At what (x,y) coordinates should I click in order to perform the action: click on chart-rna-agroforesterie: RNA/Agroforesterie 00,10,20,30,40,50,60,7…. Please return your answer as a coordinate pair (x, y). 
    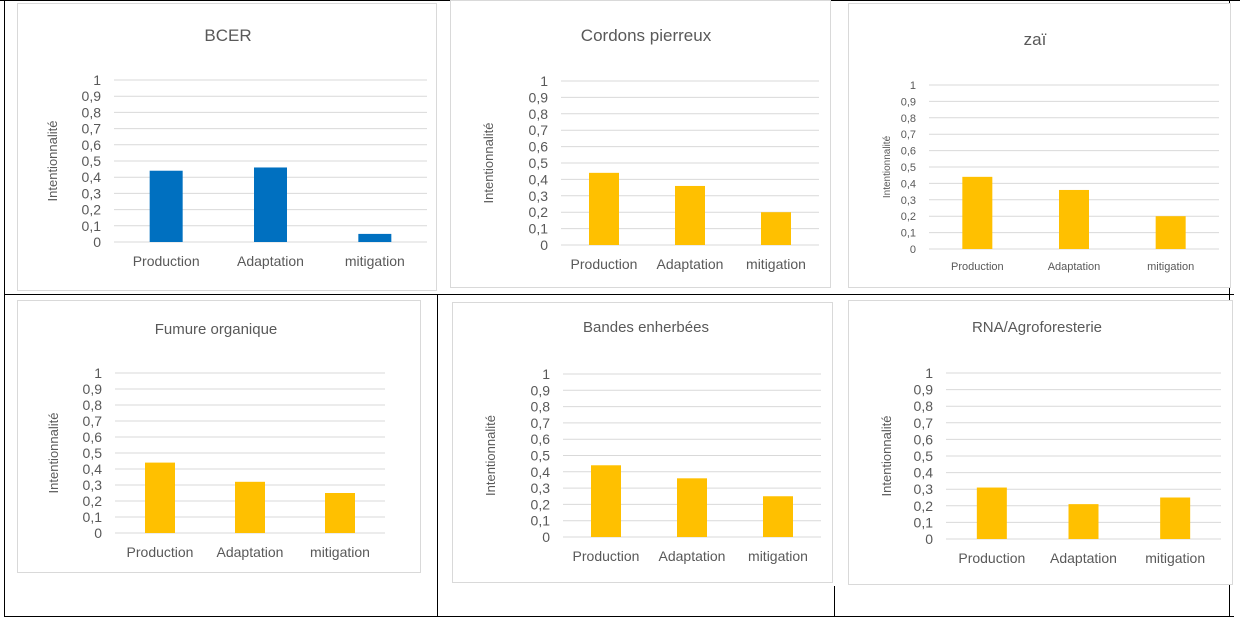
    Looking at the image, I should click on (1050, 442).